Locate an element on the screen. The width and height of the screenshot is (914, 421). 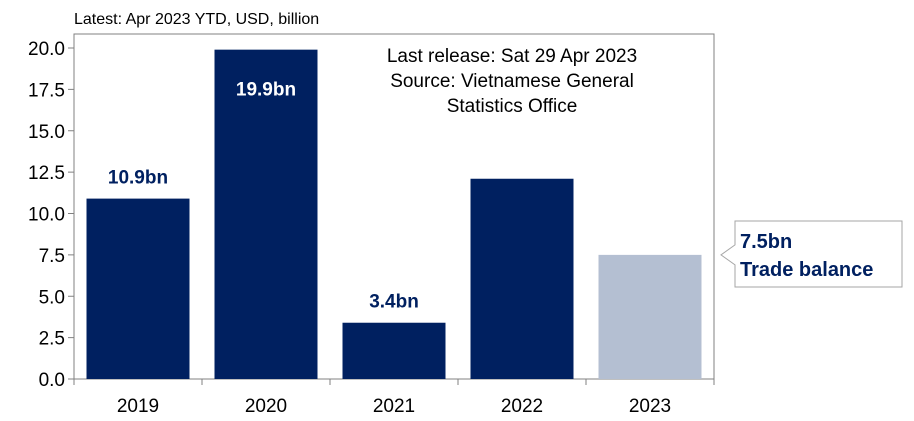
callout-label: Trade balance is located at coordinates (806, 270).